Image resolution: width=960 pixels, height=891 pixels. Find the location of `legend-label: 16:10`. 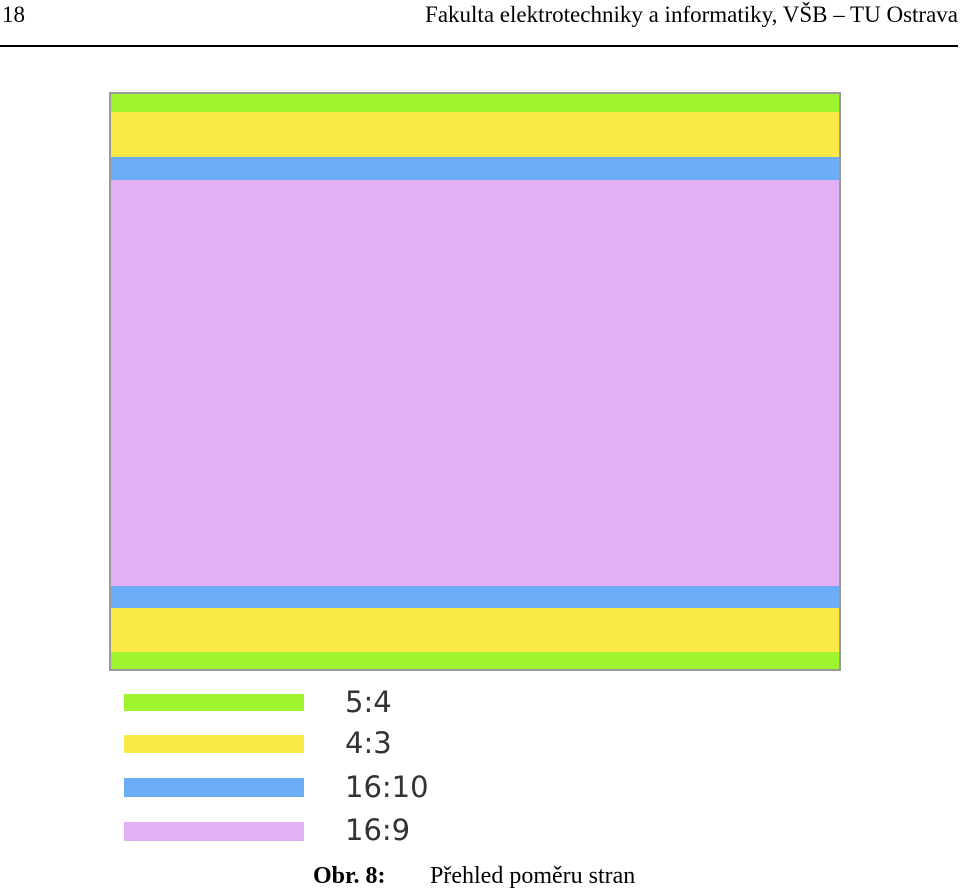

legend-label: 16:10 is located at coordinates (387, 787).